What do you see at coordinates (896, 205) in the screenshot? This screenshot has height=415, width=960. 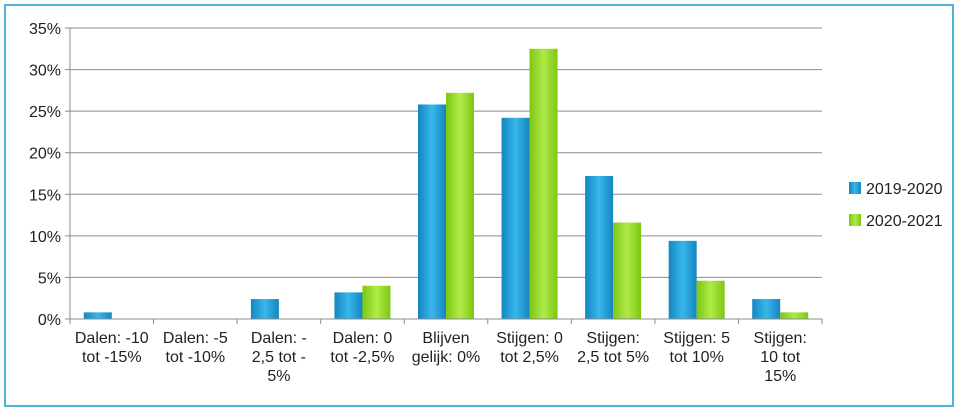 I see `legend: 2019-2020 2020-2021` at bounding box center [896, 205].